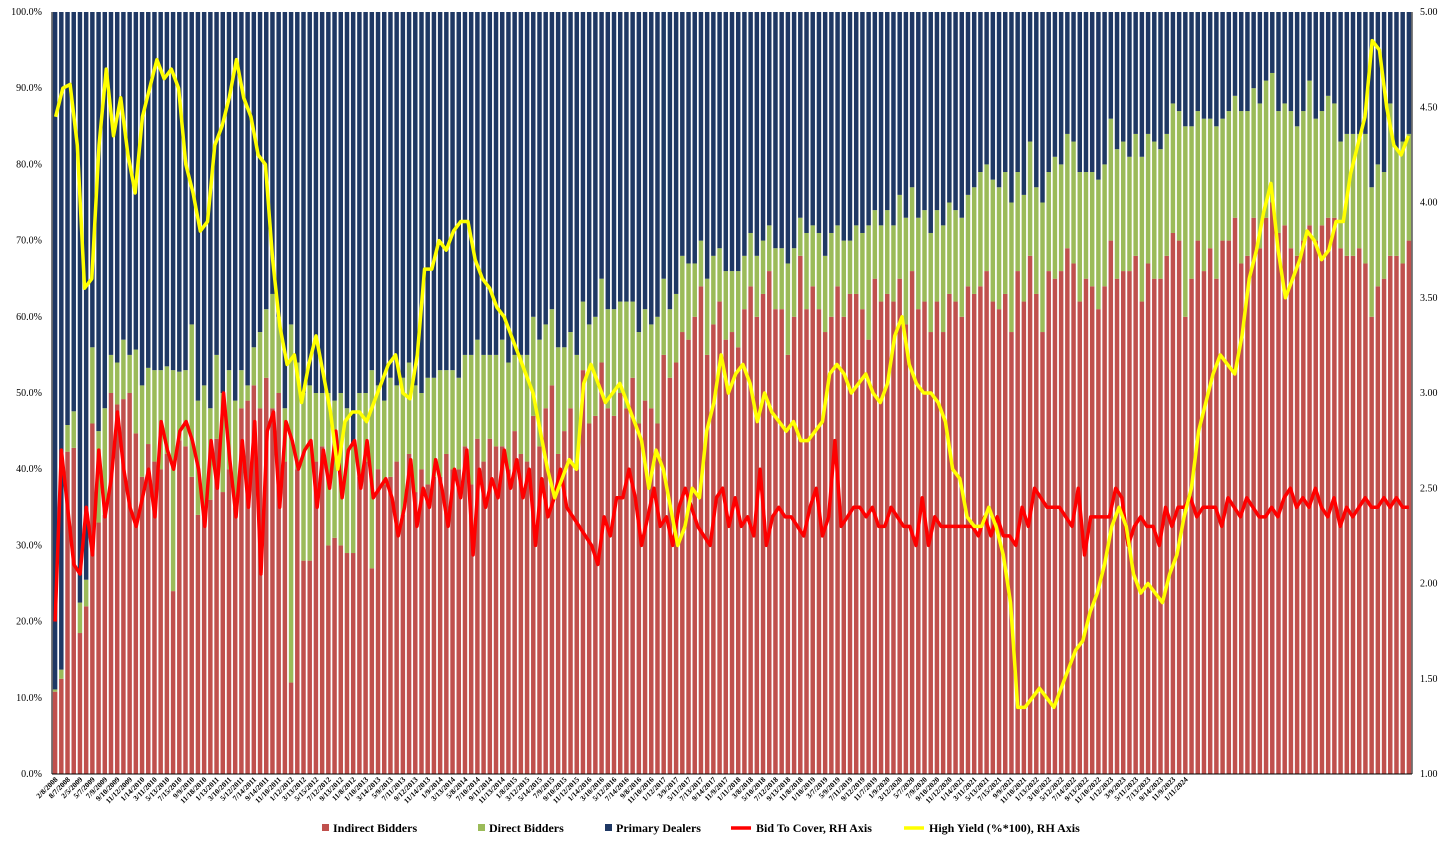  What do you see at coordinates (1429, 774) in the screenshot?
I see `right-axis-tick-label: 1.00` at bounding box center [1429, 774].